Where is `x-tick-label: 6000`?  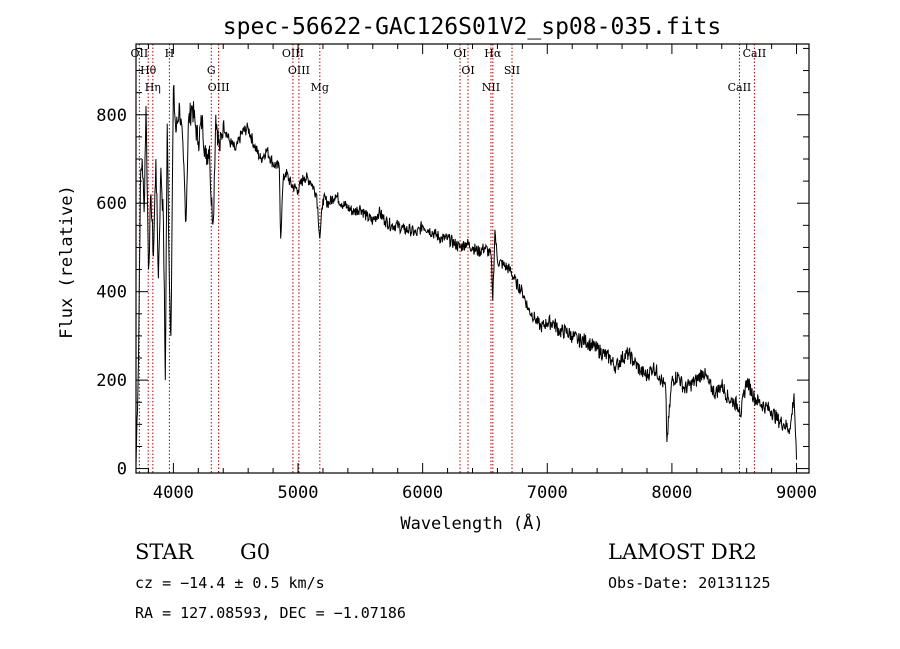
x-tick-label: 6000 is located at coordinates (422, 493).